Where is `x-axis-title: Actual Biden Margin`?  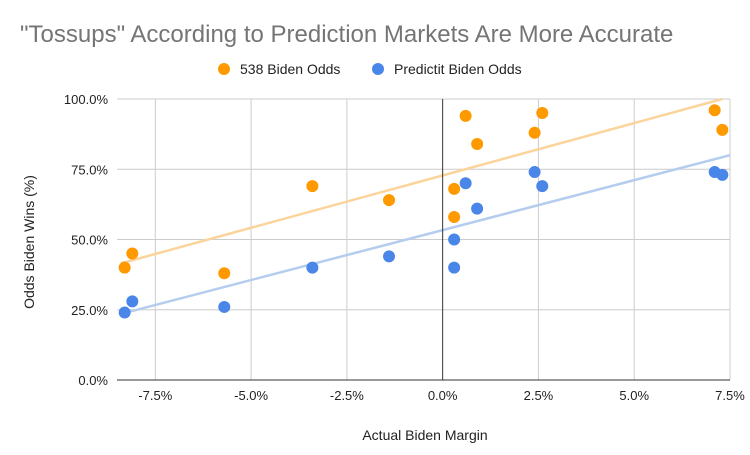 x-axis-title: Actual Biden Margin is located at coordinates (424, 435).